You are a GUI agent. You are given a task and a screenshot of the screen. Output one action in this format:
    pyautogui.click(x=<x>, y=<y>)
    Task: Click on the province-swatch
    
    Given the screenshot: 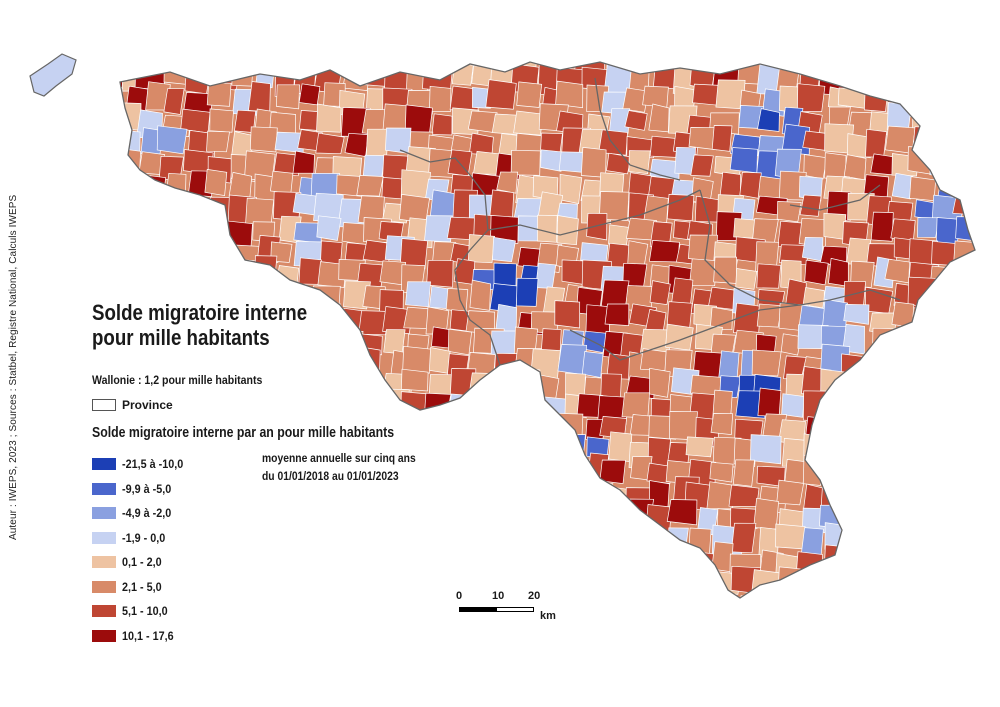 What is the action you would take?
    pyautogui.click(x=104, y=405)
    